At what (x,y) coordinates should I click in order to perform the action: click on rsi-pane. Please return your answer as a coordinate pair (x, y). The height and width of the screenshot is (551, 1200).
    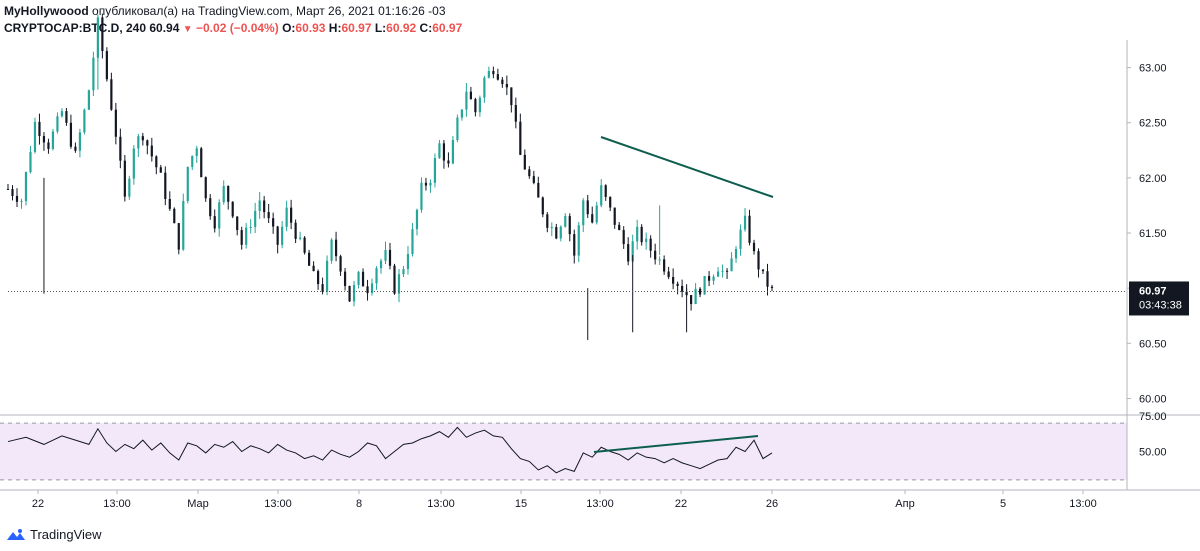
    Looking at the image, I should click on (563, 451).